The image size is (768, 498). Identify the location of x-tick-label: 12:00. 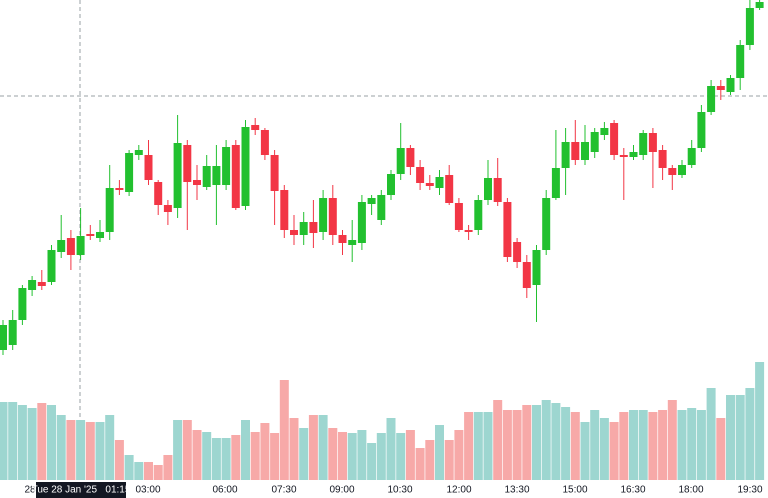
(458, 490).